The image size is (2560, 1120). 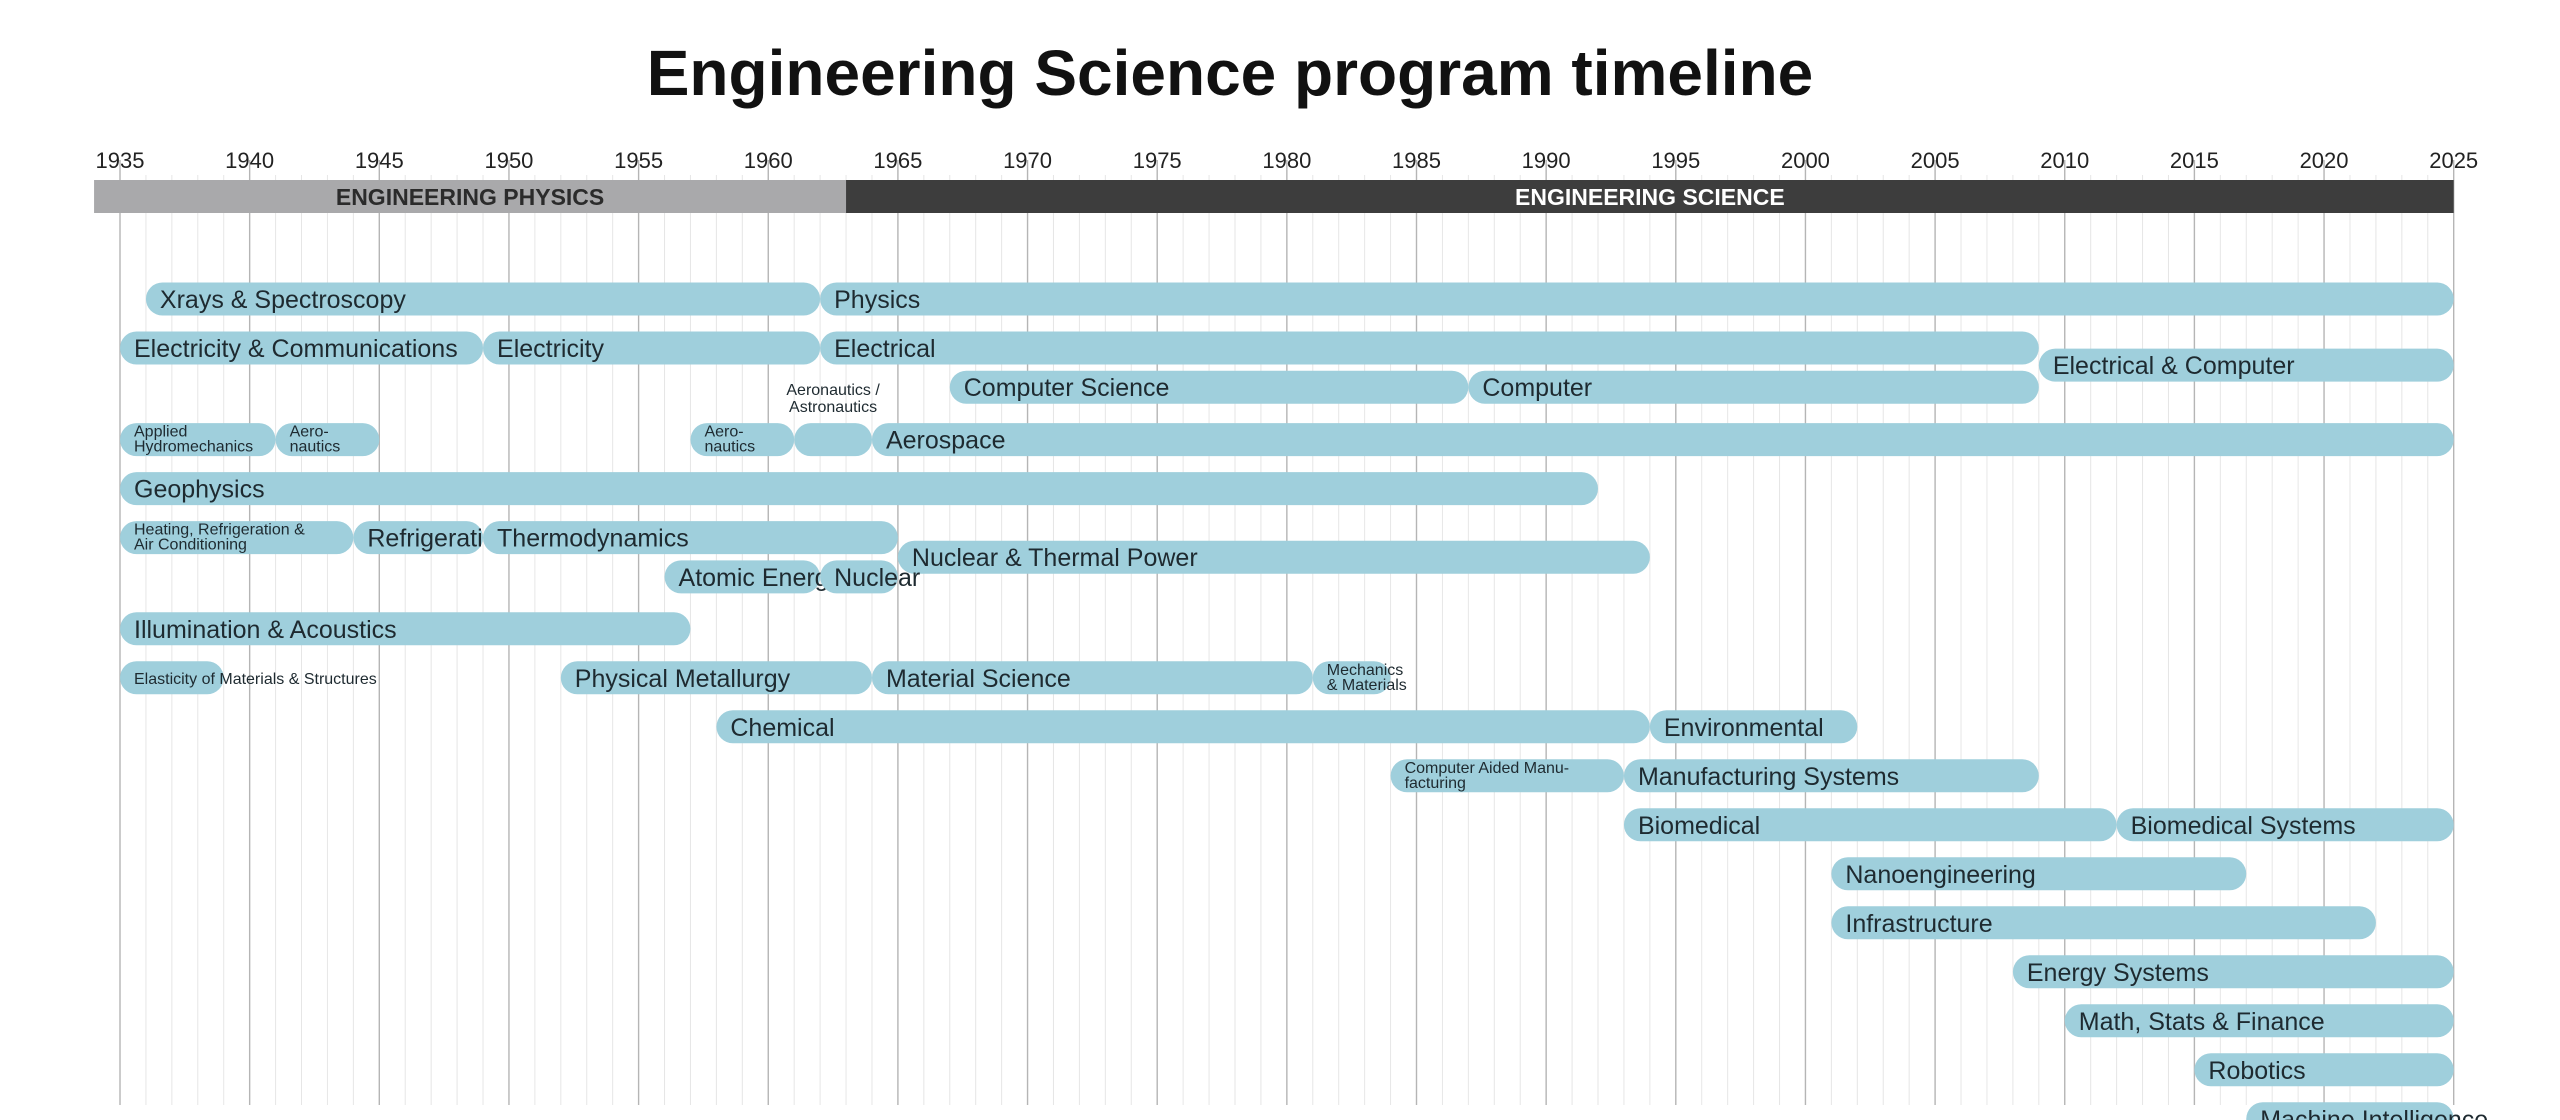 I want to click on tick-label-2005: 2005, so click(x=1935, y=160).